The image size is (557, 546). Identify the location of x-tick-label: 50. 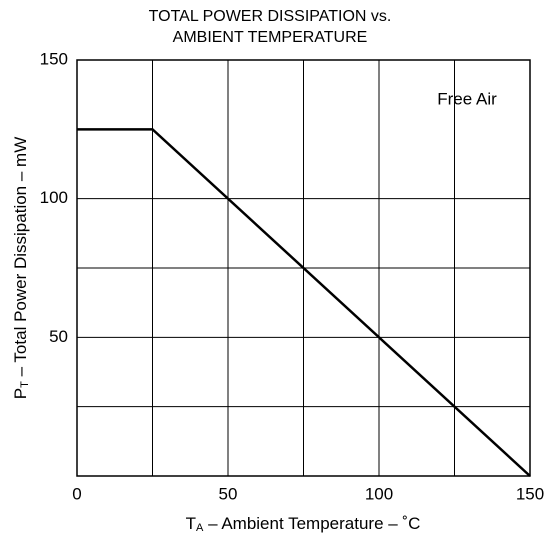
(228, 493).